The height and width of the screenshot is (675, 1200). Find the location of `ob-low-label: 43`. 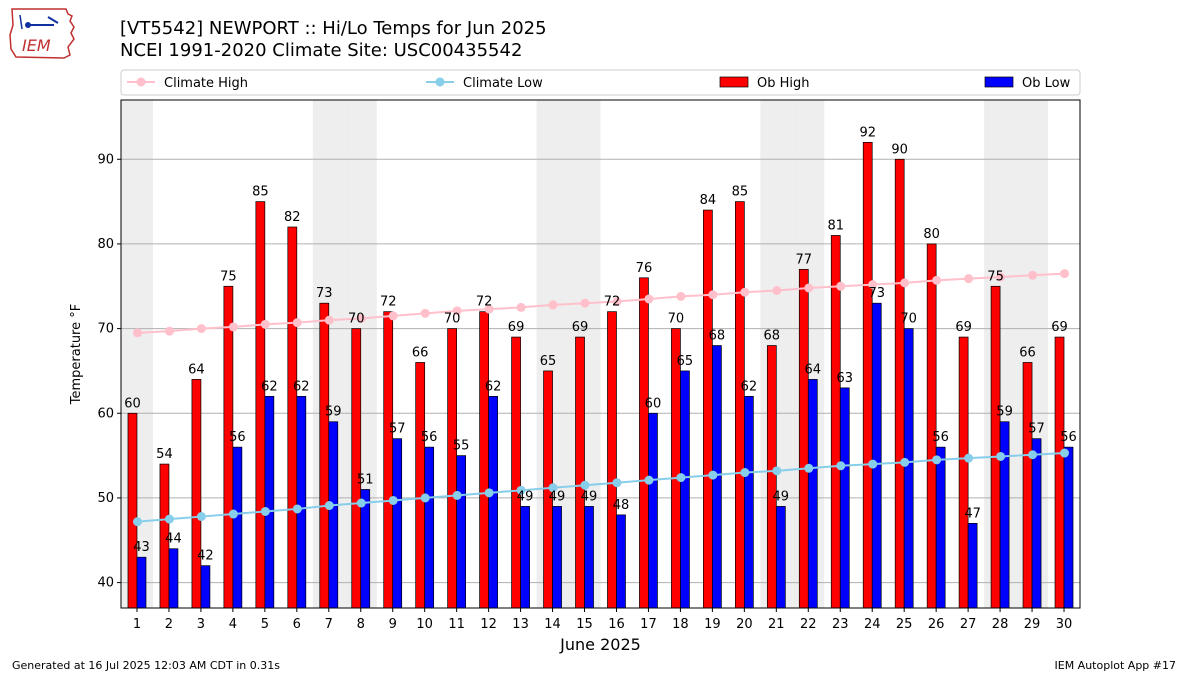

ob-low-label: 43 is located at coordinates (141, 547).